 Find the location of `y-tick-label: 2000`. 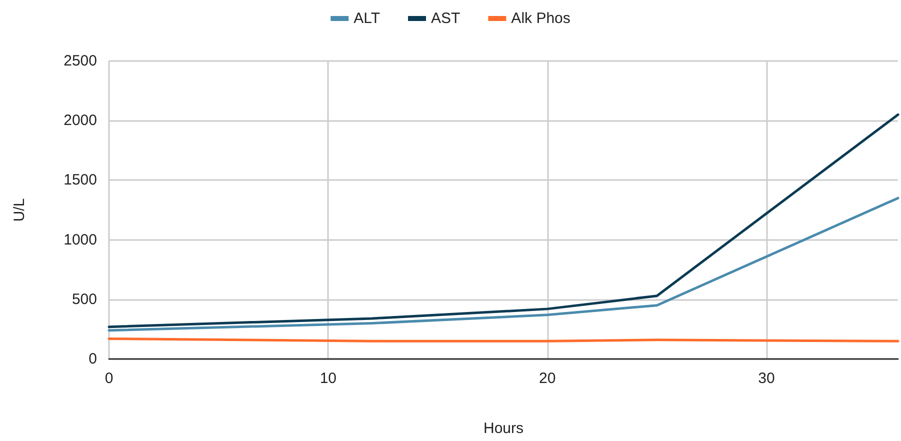

y-tick-label: 2000 is located at coordinates (80, 121).